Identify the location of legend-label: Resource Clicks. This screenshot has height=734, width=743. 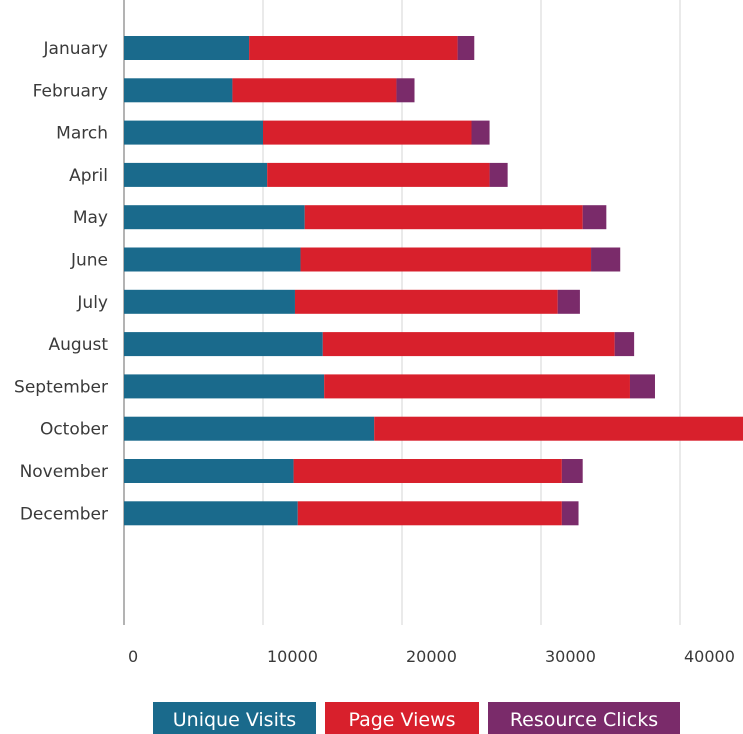
(584, 720).